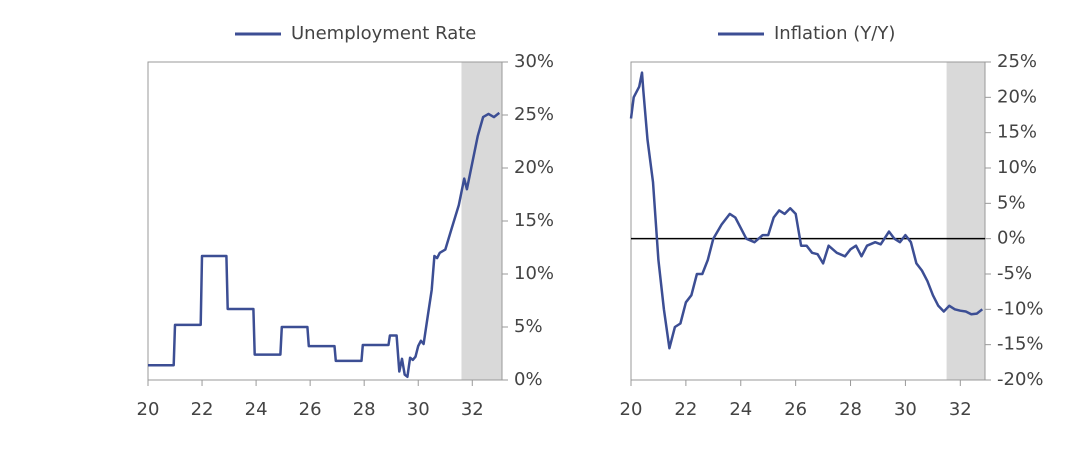 The image size is (1080, 454). I want to click on y-tick-label: -10%, so click(1020, 308).